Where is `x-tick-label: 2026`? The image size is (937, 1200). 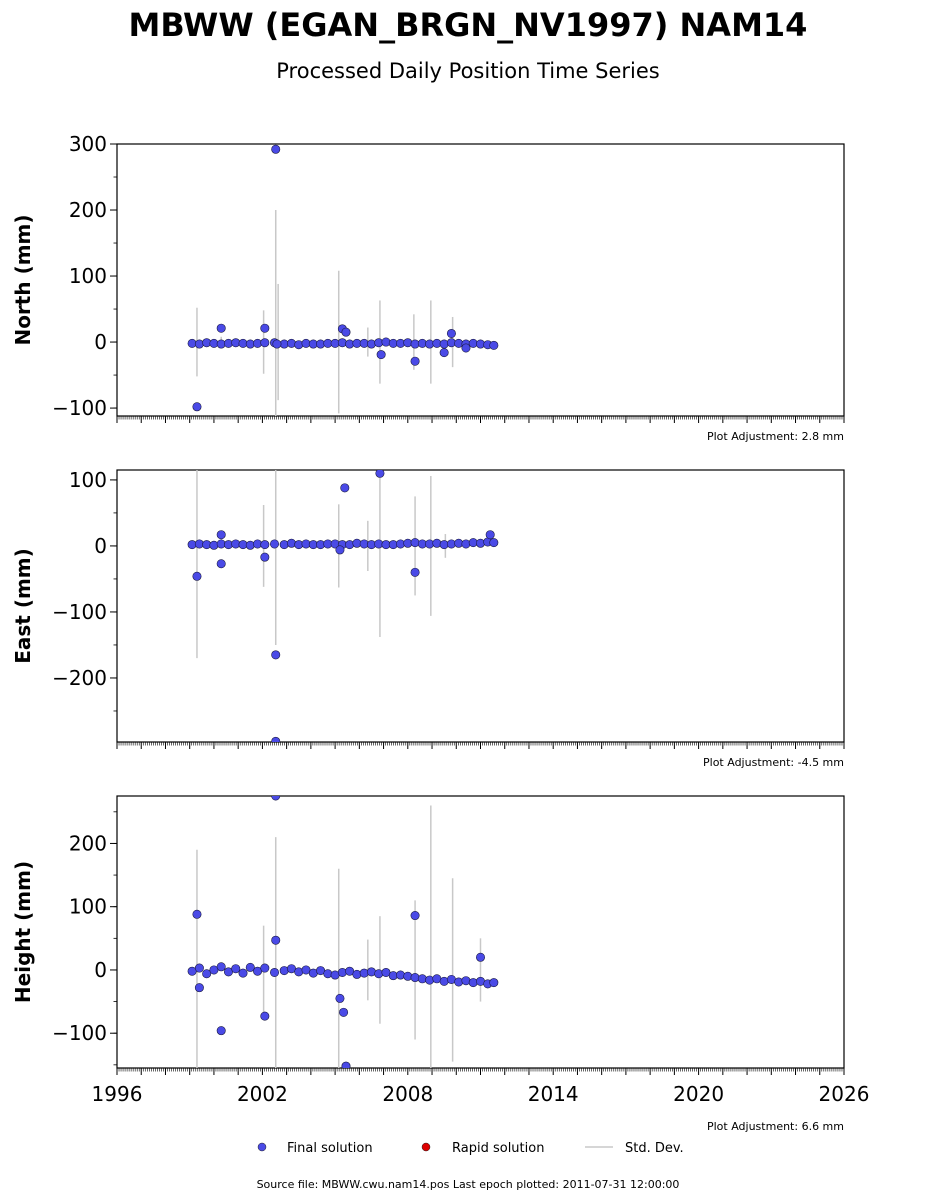 x-tick-label: 2026 is located at coordinates (844, 1094).